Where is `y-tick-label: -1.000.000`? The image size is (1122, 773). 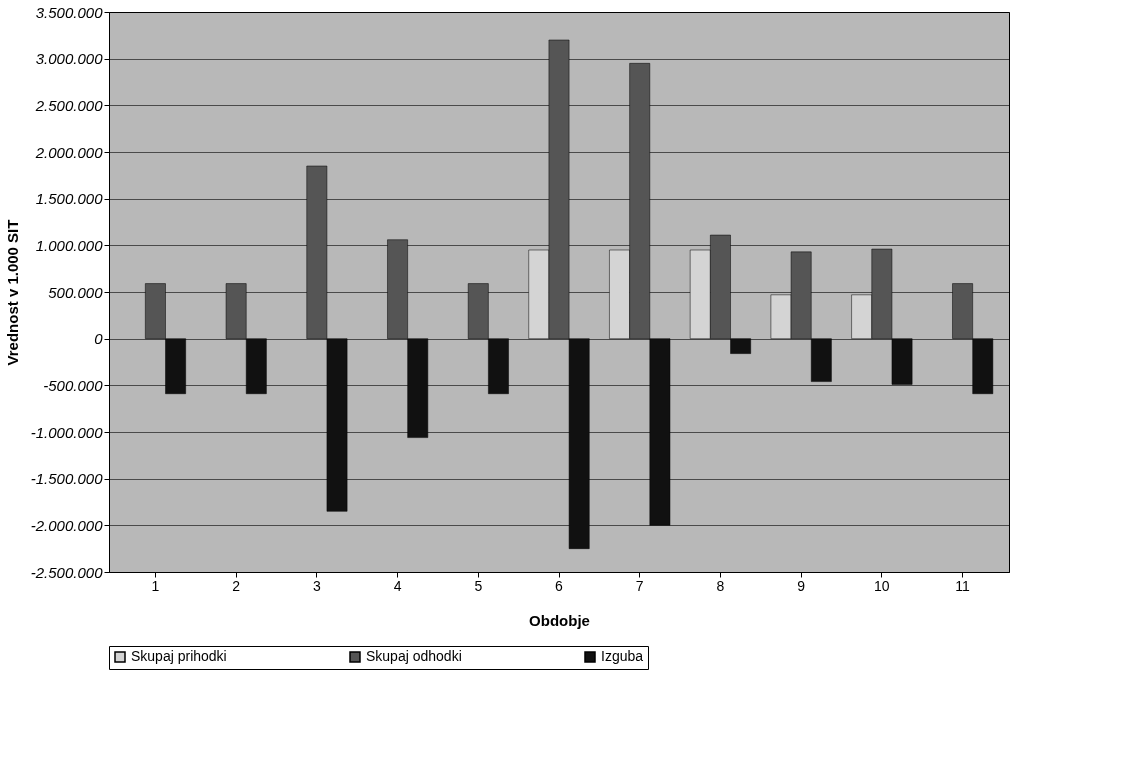
y-tick-label: -1.000.000 is located at coordinates (67, 432).